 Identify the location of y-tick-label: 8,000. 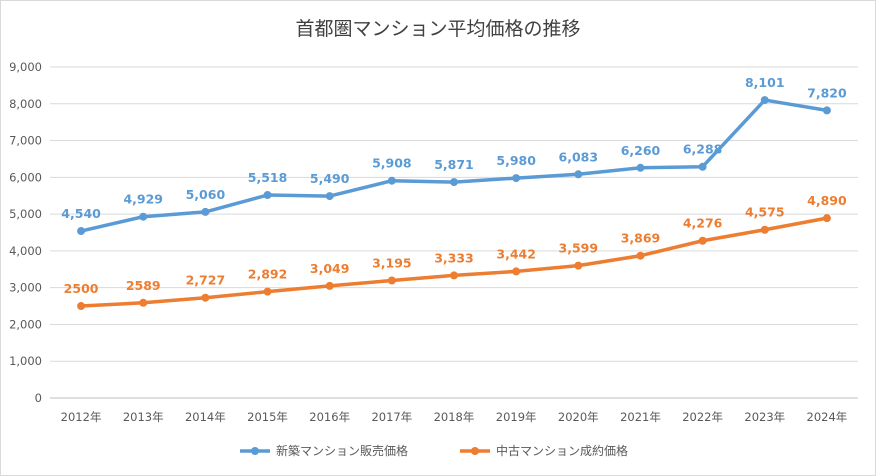
(25, 104).